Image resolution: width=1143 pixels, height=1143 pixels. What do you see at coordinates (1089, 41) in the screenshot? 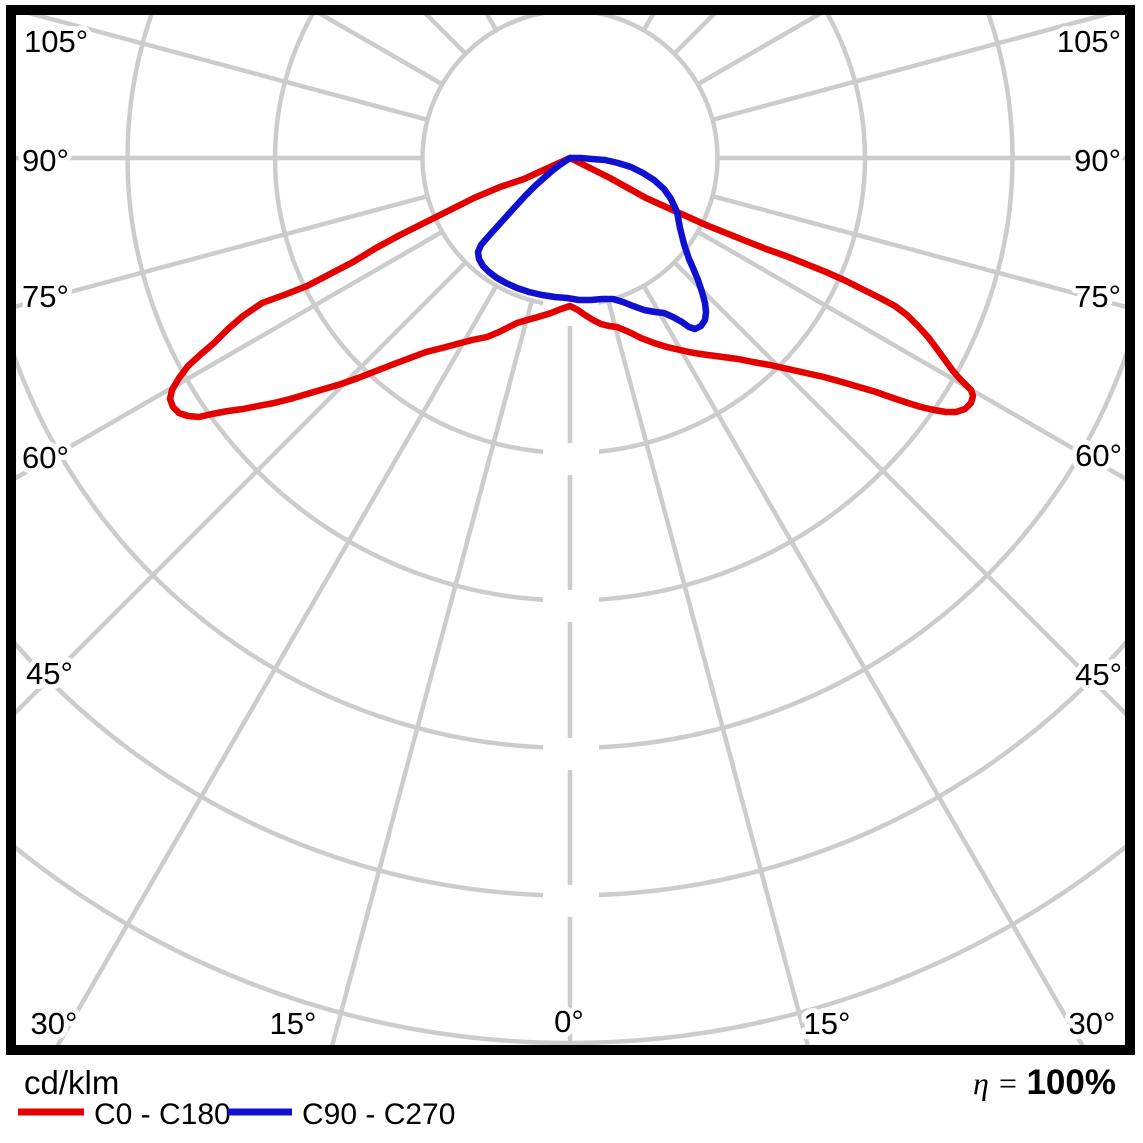
I see `gamma-label-right-105: 105°` at bounding box center [1089, 41].